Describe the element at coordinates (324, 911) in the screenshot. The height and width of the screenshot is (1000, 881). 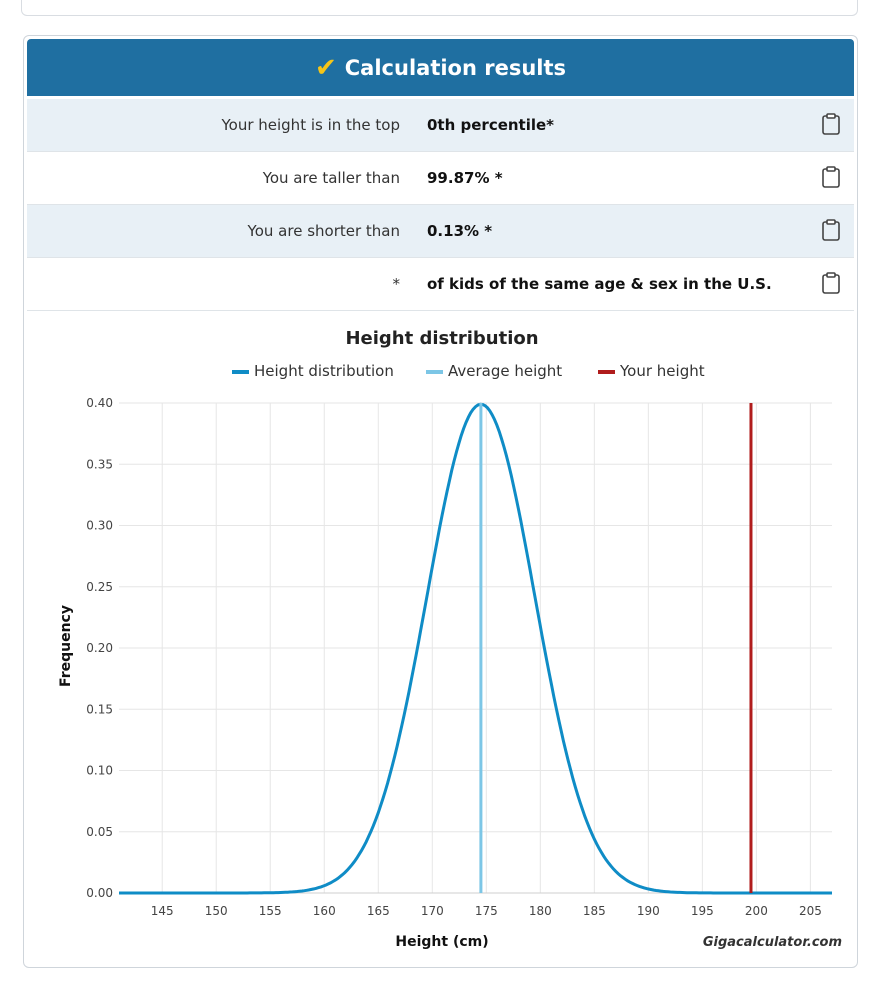
I see `x-tick-label: 160` at that location.